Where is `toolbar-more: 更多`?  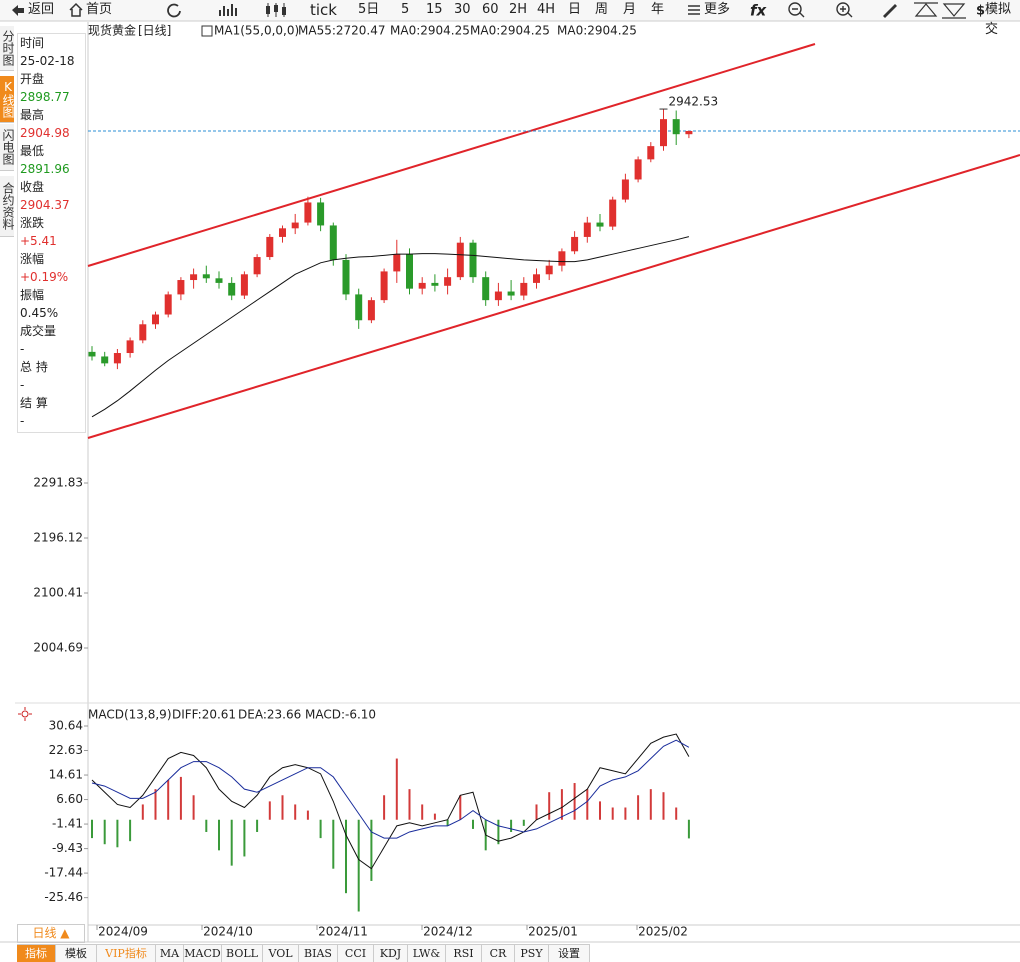 toolbar-more: 更多 is located at coordinates (717, 9).